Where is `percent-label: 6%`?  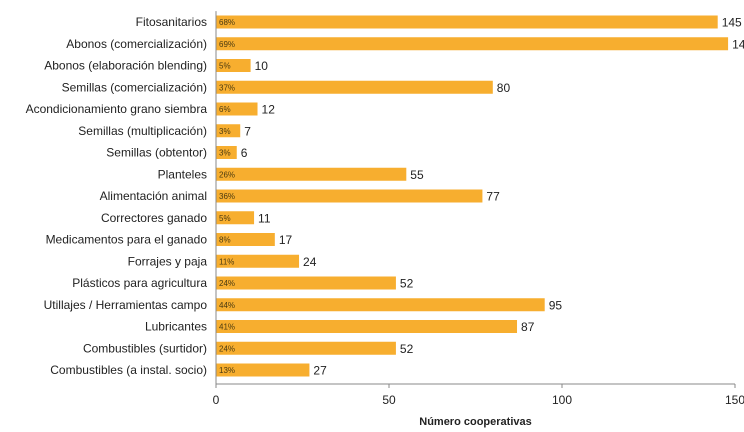 percent-label: 6% is located at coordinates (225, 109).